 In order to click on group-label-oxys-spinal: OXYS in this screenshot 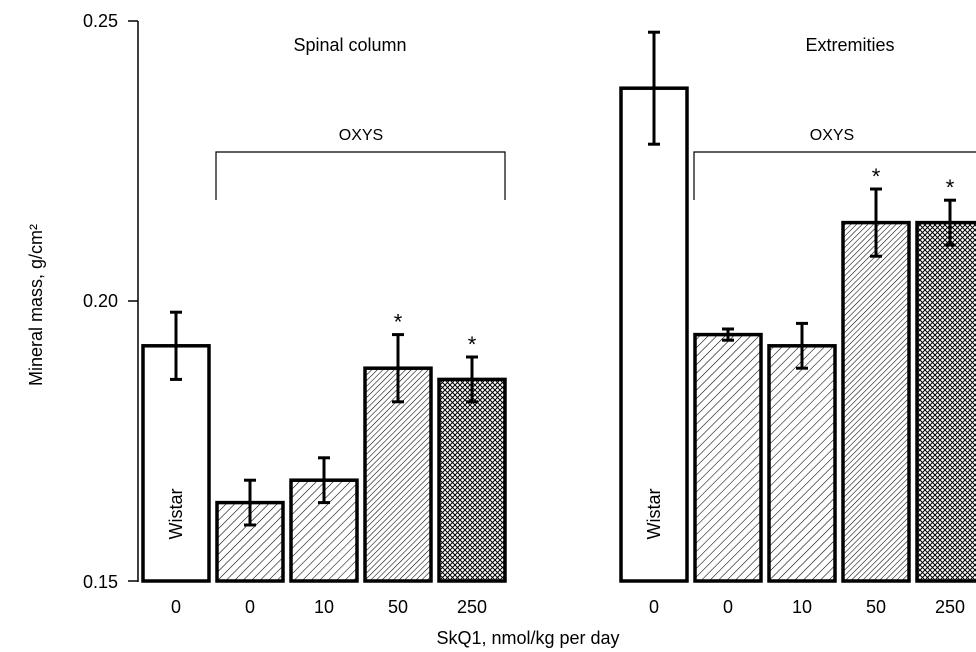, I will do `click(361, 135)`.